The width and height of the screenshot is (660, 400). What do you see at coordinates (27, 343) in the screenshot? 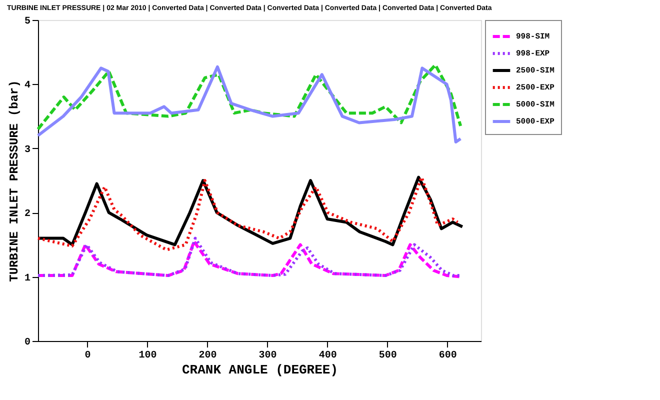
I see `y-tick-label: 0` at bounding box center [27, 343].